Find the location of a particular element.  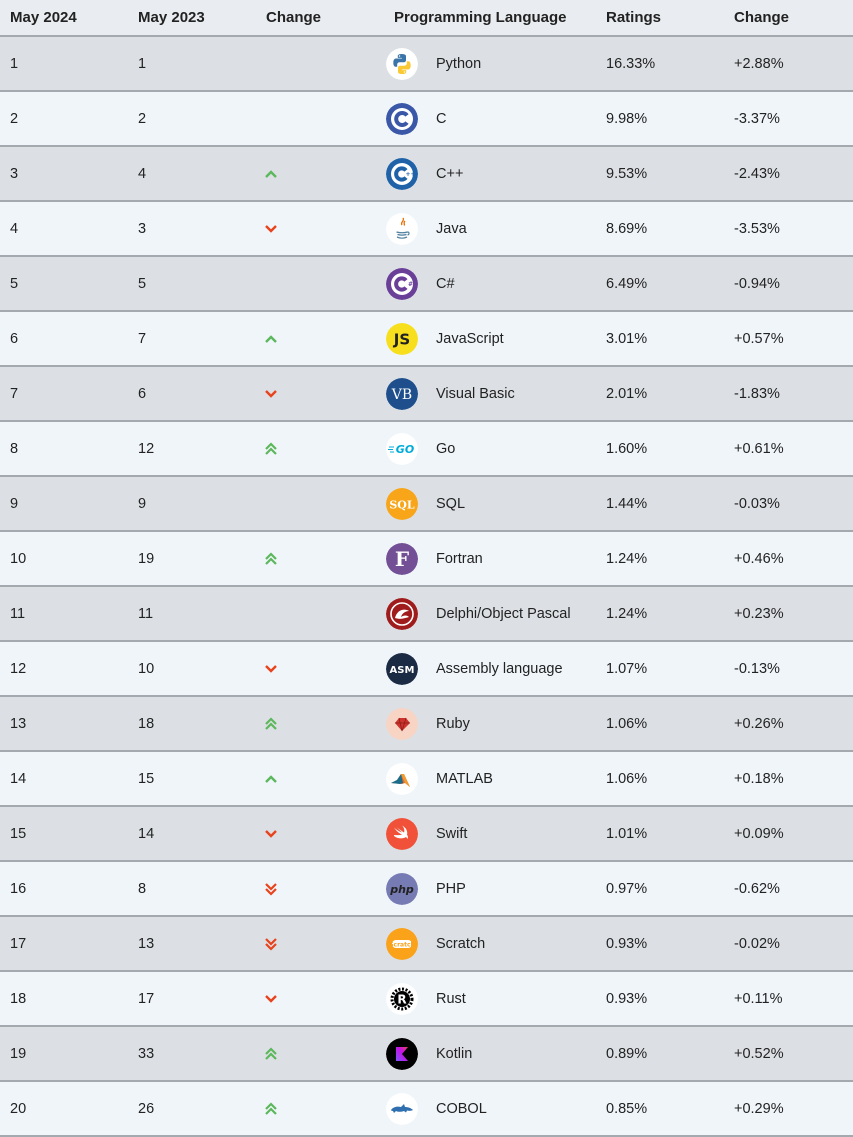

table-row: 2 2 C 9.98% -3.37% is located at coordinates (426, 119).